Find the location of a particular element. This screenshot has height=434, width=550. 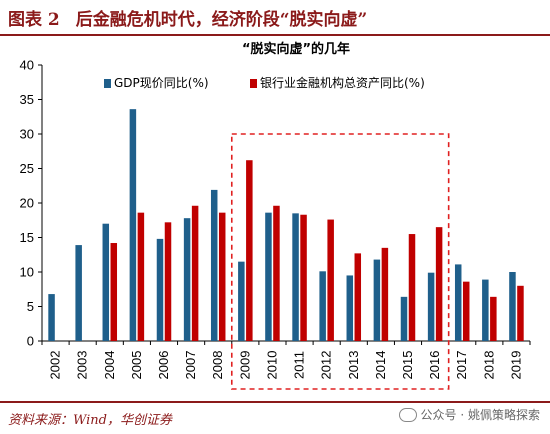

x-tick-label: 2014 is located at coordinates (380, 365).